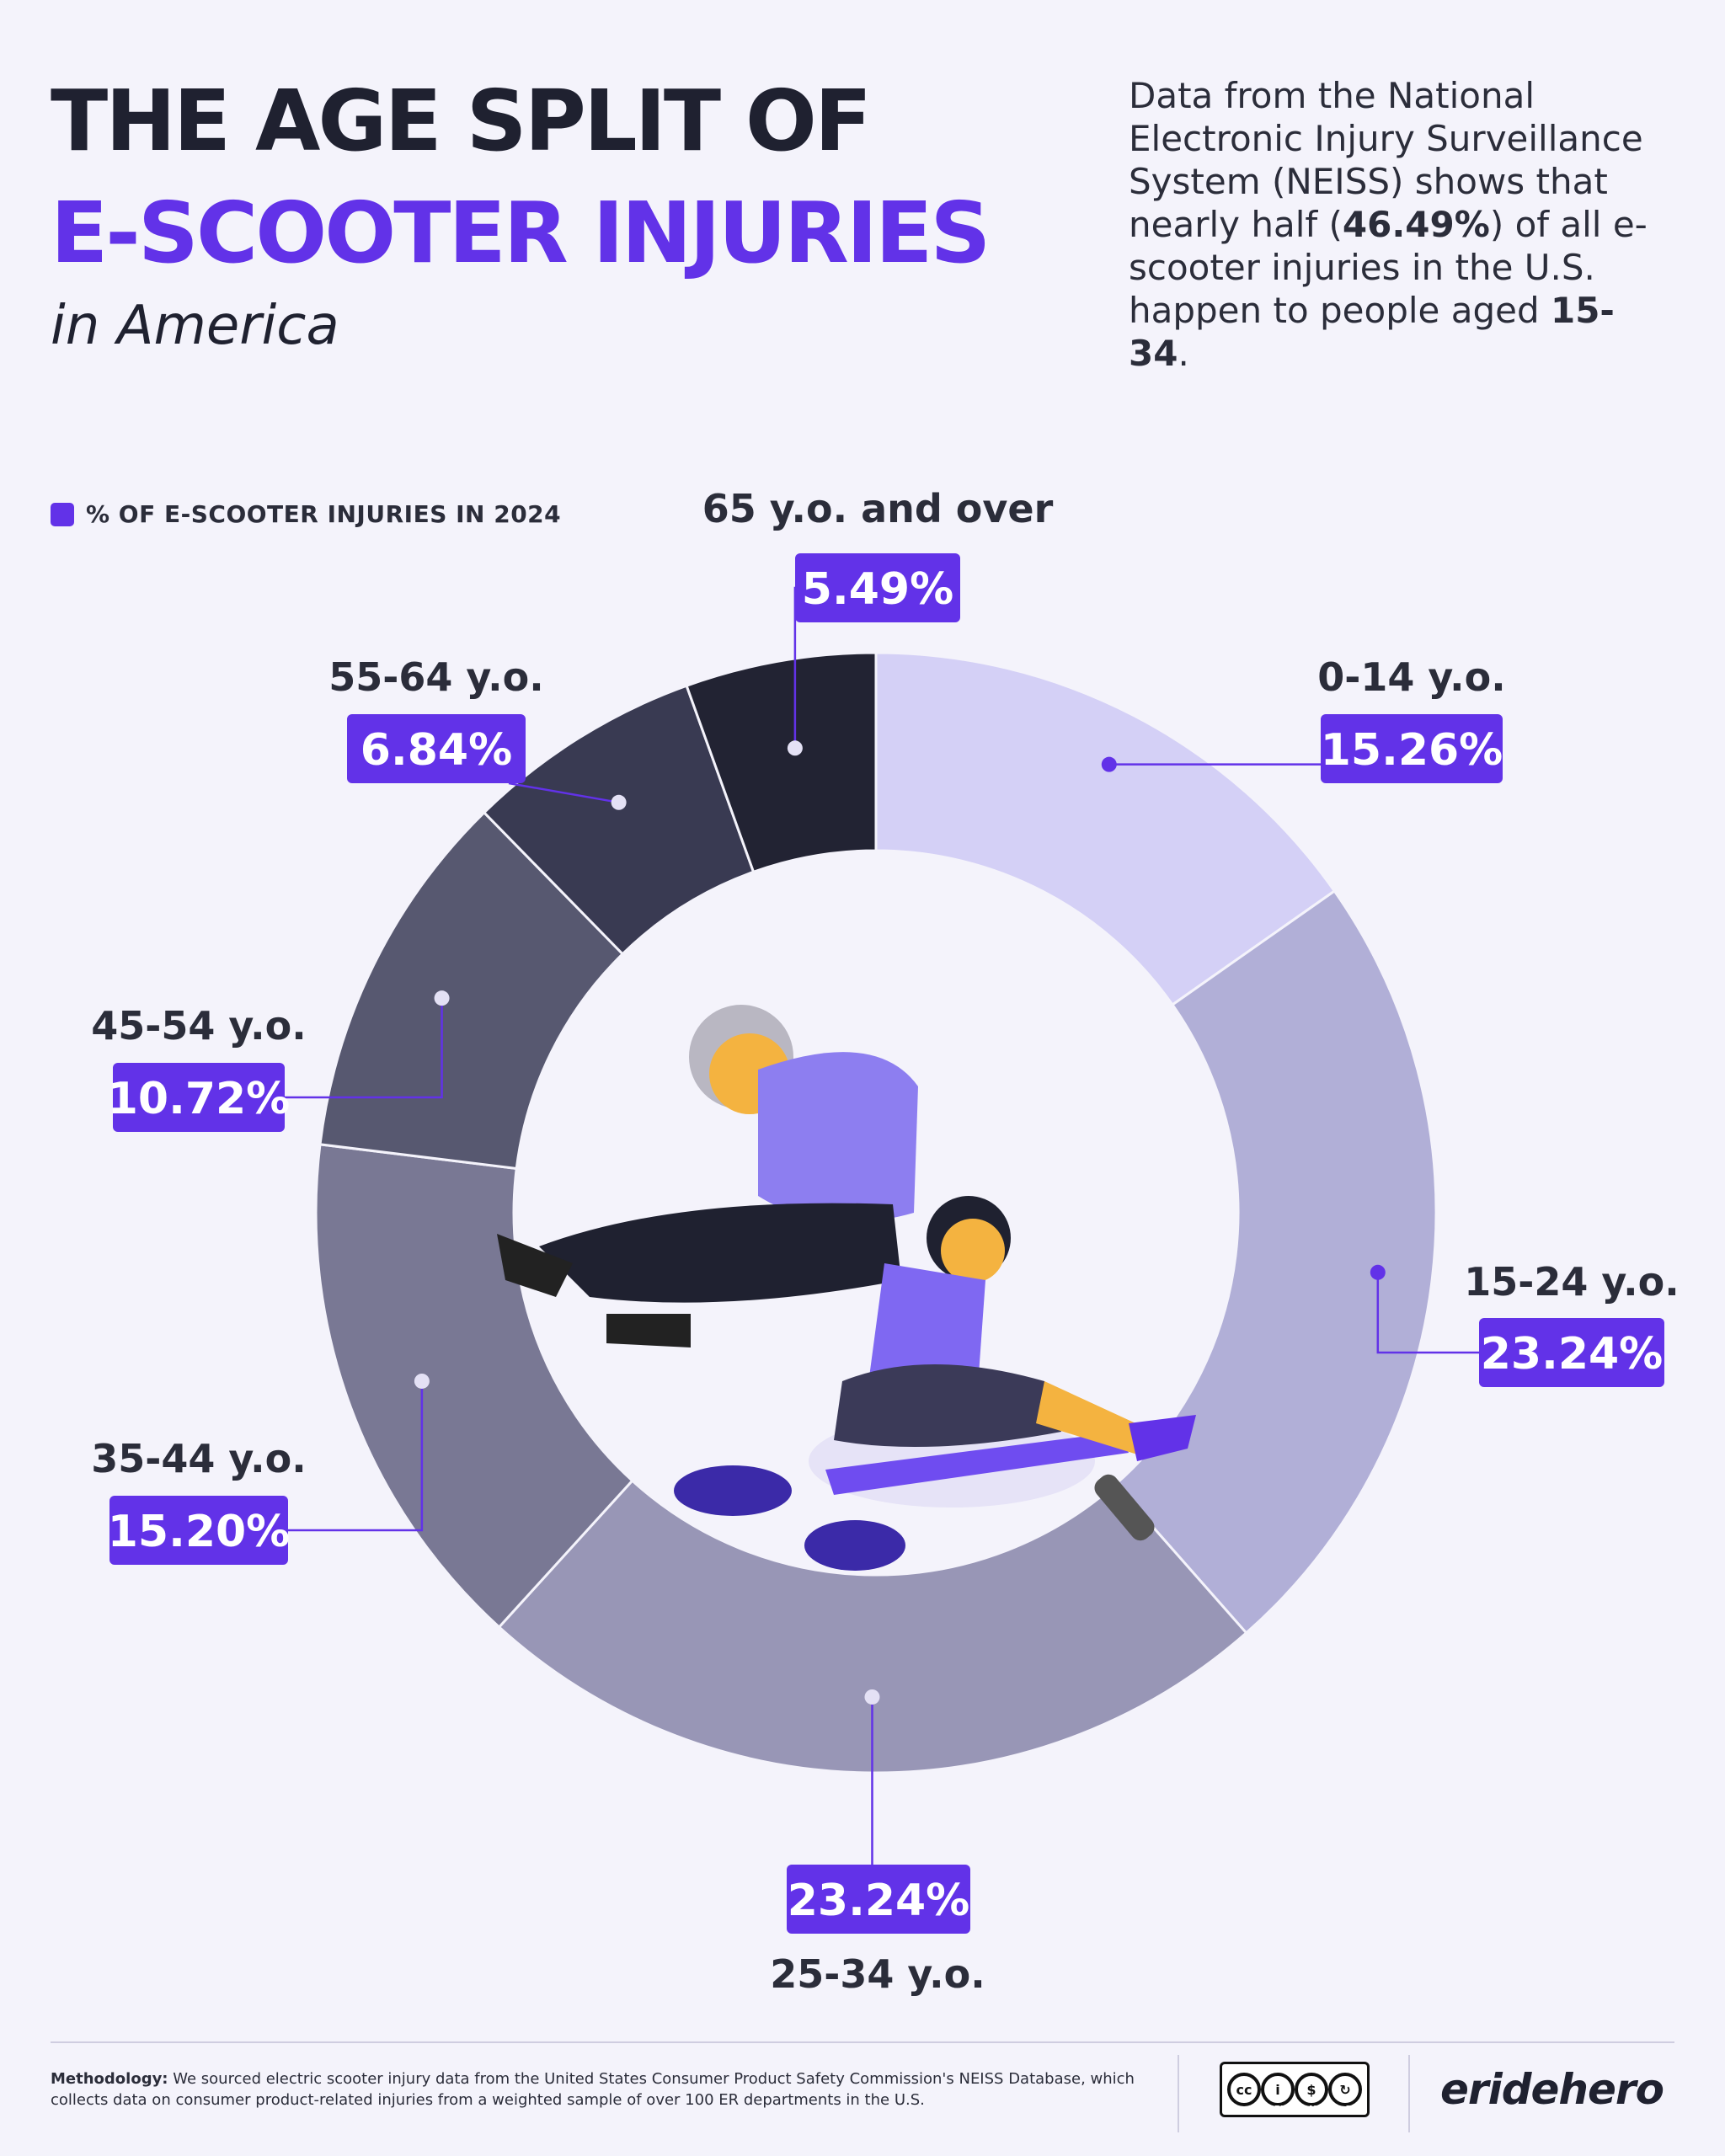 This screenshot has height=2156, width=1725. Describe the element at coordinates (461, 121) in the screenshot. I see `title-line-1: THE AGE SPLIT OF` at that location.